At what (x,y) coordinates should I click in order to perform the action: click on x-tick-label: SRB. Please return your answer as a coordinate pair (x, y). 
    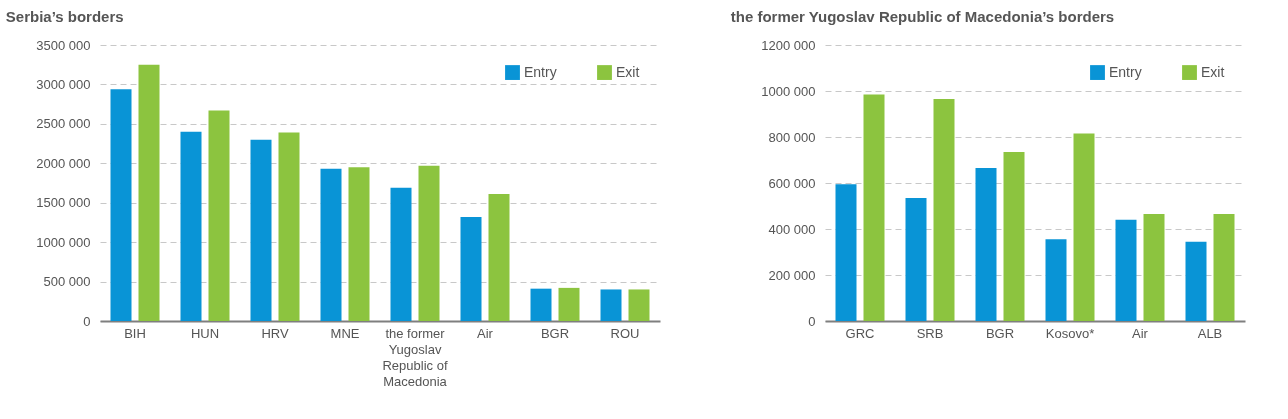
    Looking at the image, I should click on (930, 333).